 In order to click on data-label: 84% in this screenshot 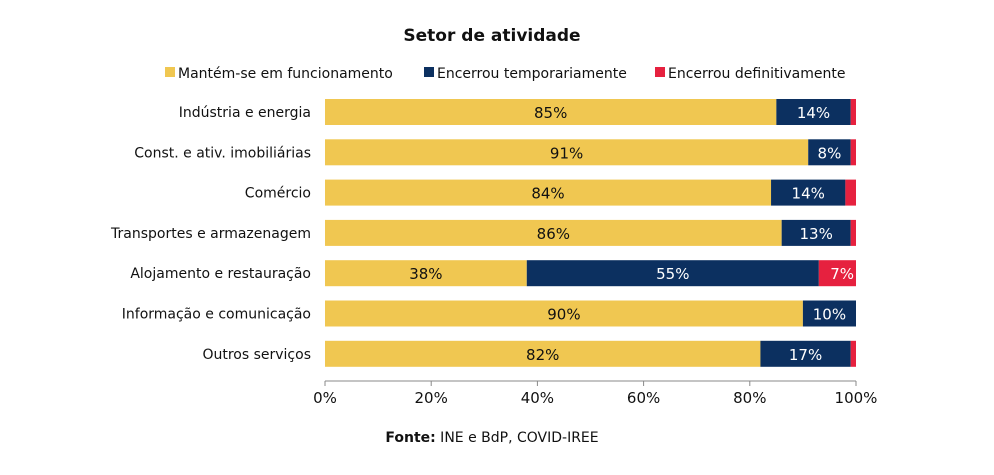, I will do `click(547, 194)`.